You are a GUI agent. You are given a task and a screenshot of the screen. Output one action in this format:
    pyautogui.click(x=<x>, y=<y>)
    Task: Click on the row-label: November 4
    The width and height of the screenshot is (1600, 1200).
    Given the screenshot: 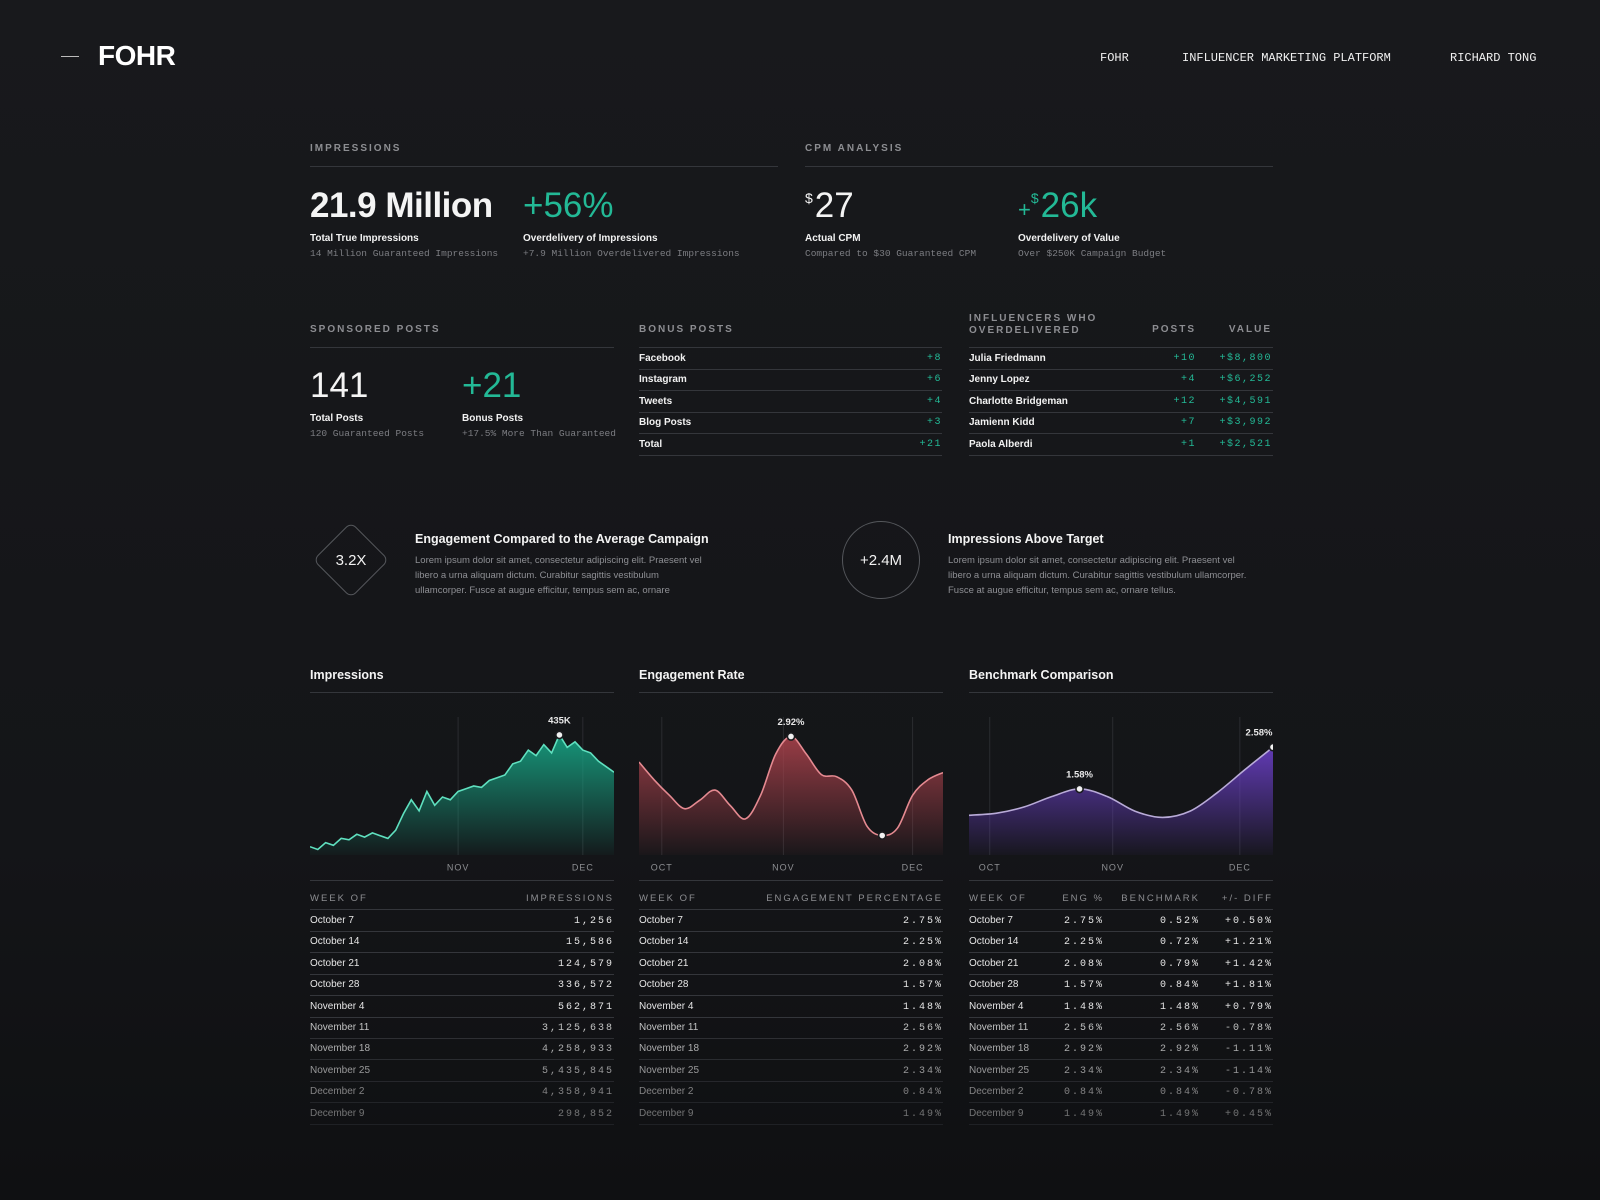 What is the action you would take?
    pyautogui.click(x=666, y=1006)
    